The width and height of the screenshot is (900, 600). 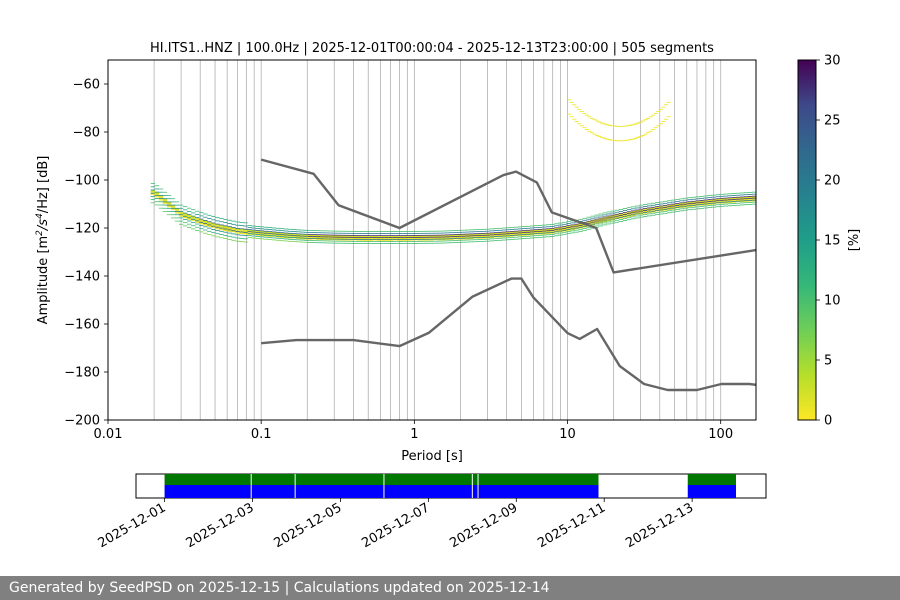 I want to click on y-tick-label: −100, so click(x=82, y=181).